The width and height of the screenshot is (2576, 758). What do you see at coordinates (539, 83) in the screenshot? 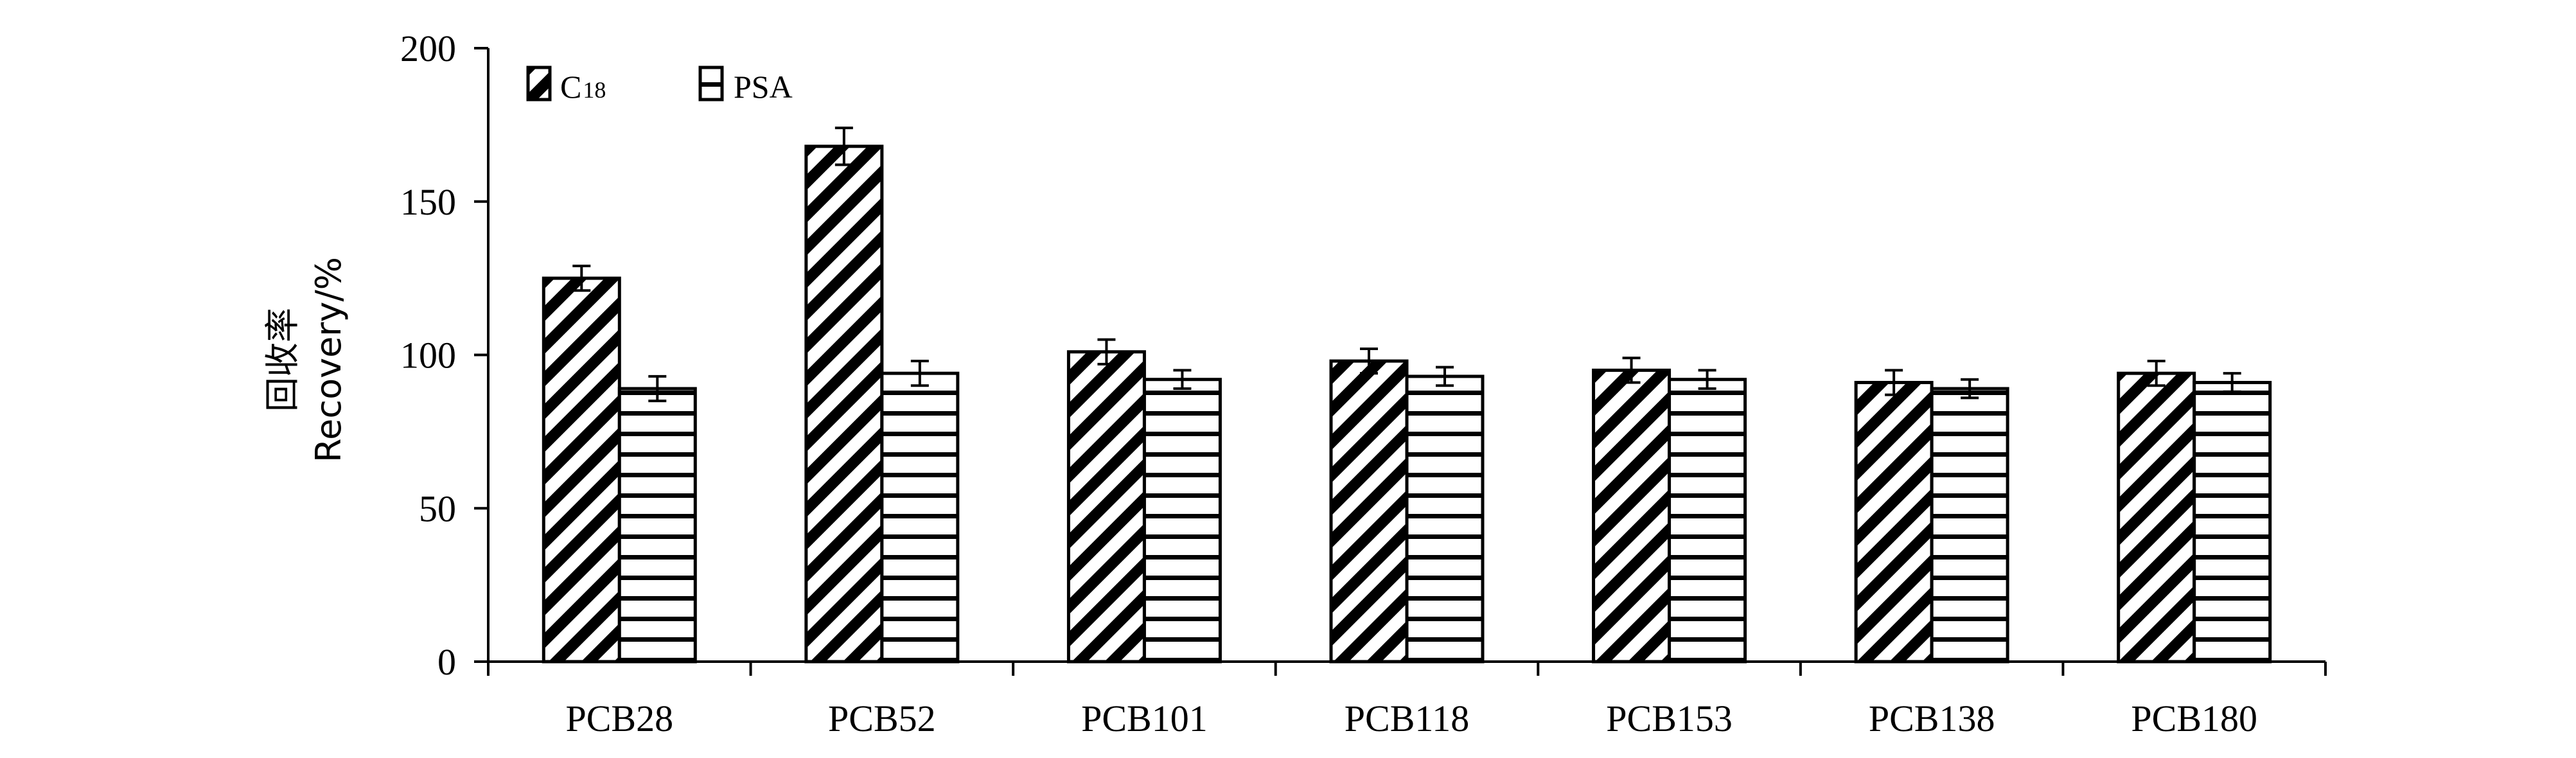
I see `legend-swatch-c18` at bounding box center [539, 83].